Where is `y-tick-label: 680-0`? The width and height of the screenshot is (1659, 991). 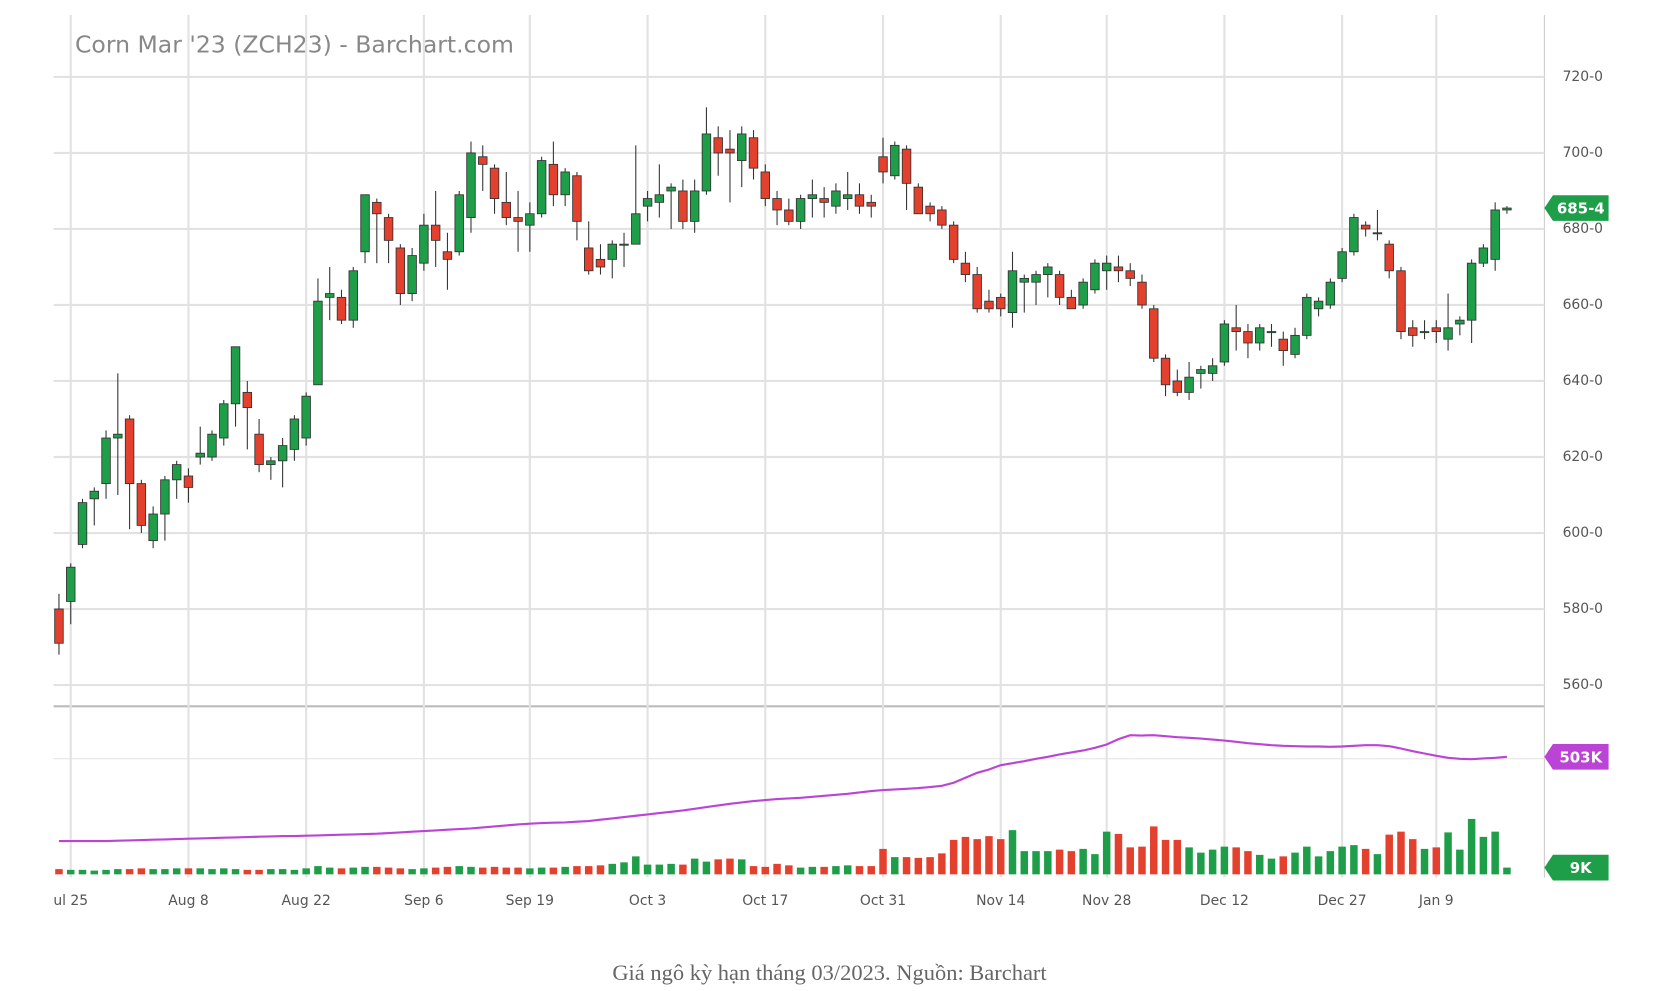 y-tick-label: 680-0 is located at coordinates (1583, 229).